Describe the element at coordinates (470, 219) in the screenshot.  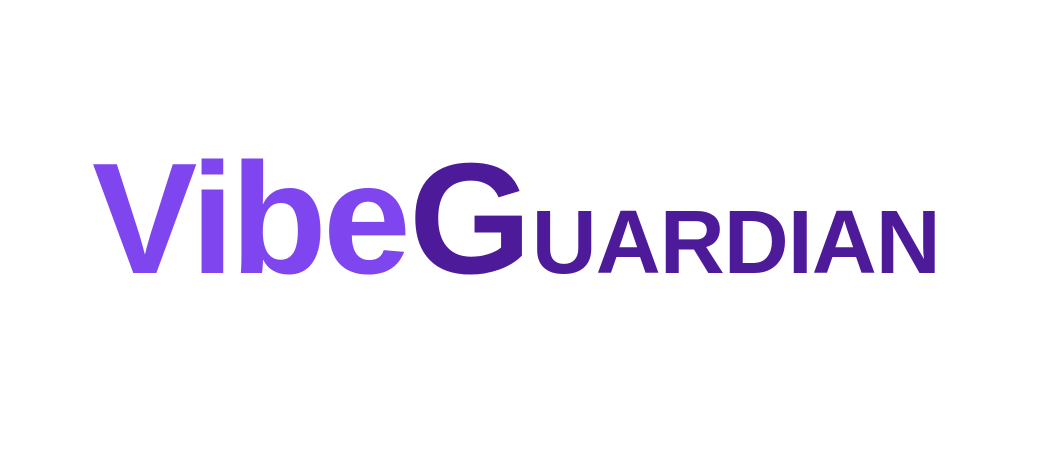
I see `logo-letter-g: G` at that location.